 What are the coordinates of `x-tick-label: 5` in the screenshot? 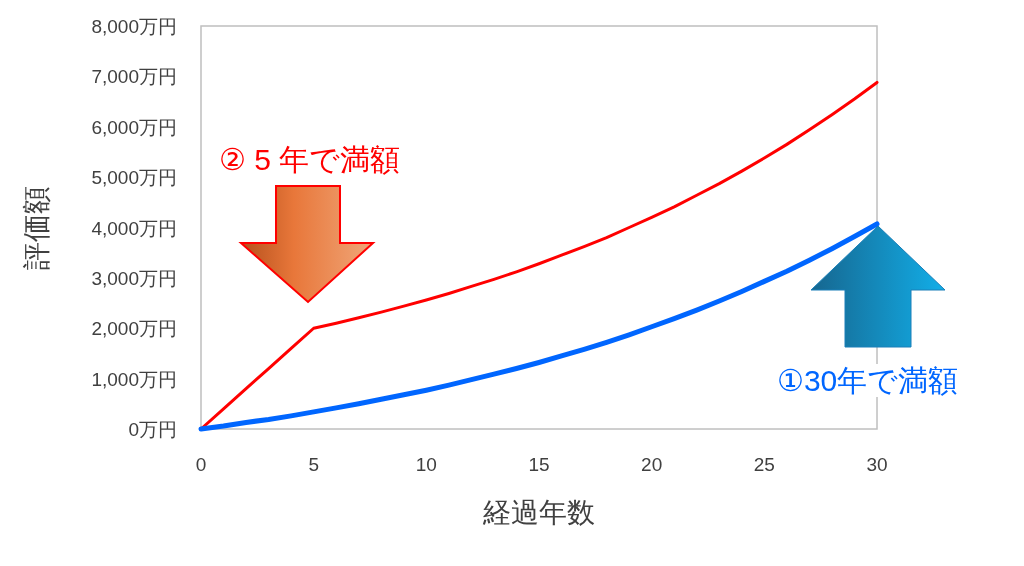 It's located at (313, 464).